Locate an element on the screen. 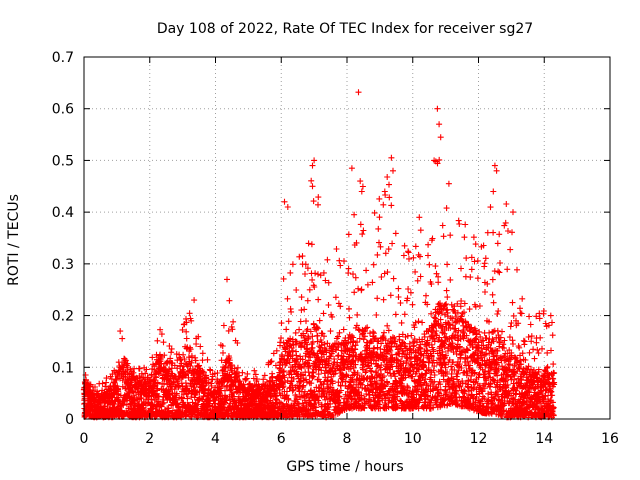  x-tick-label: 0 is located at coordinates (84, 439).